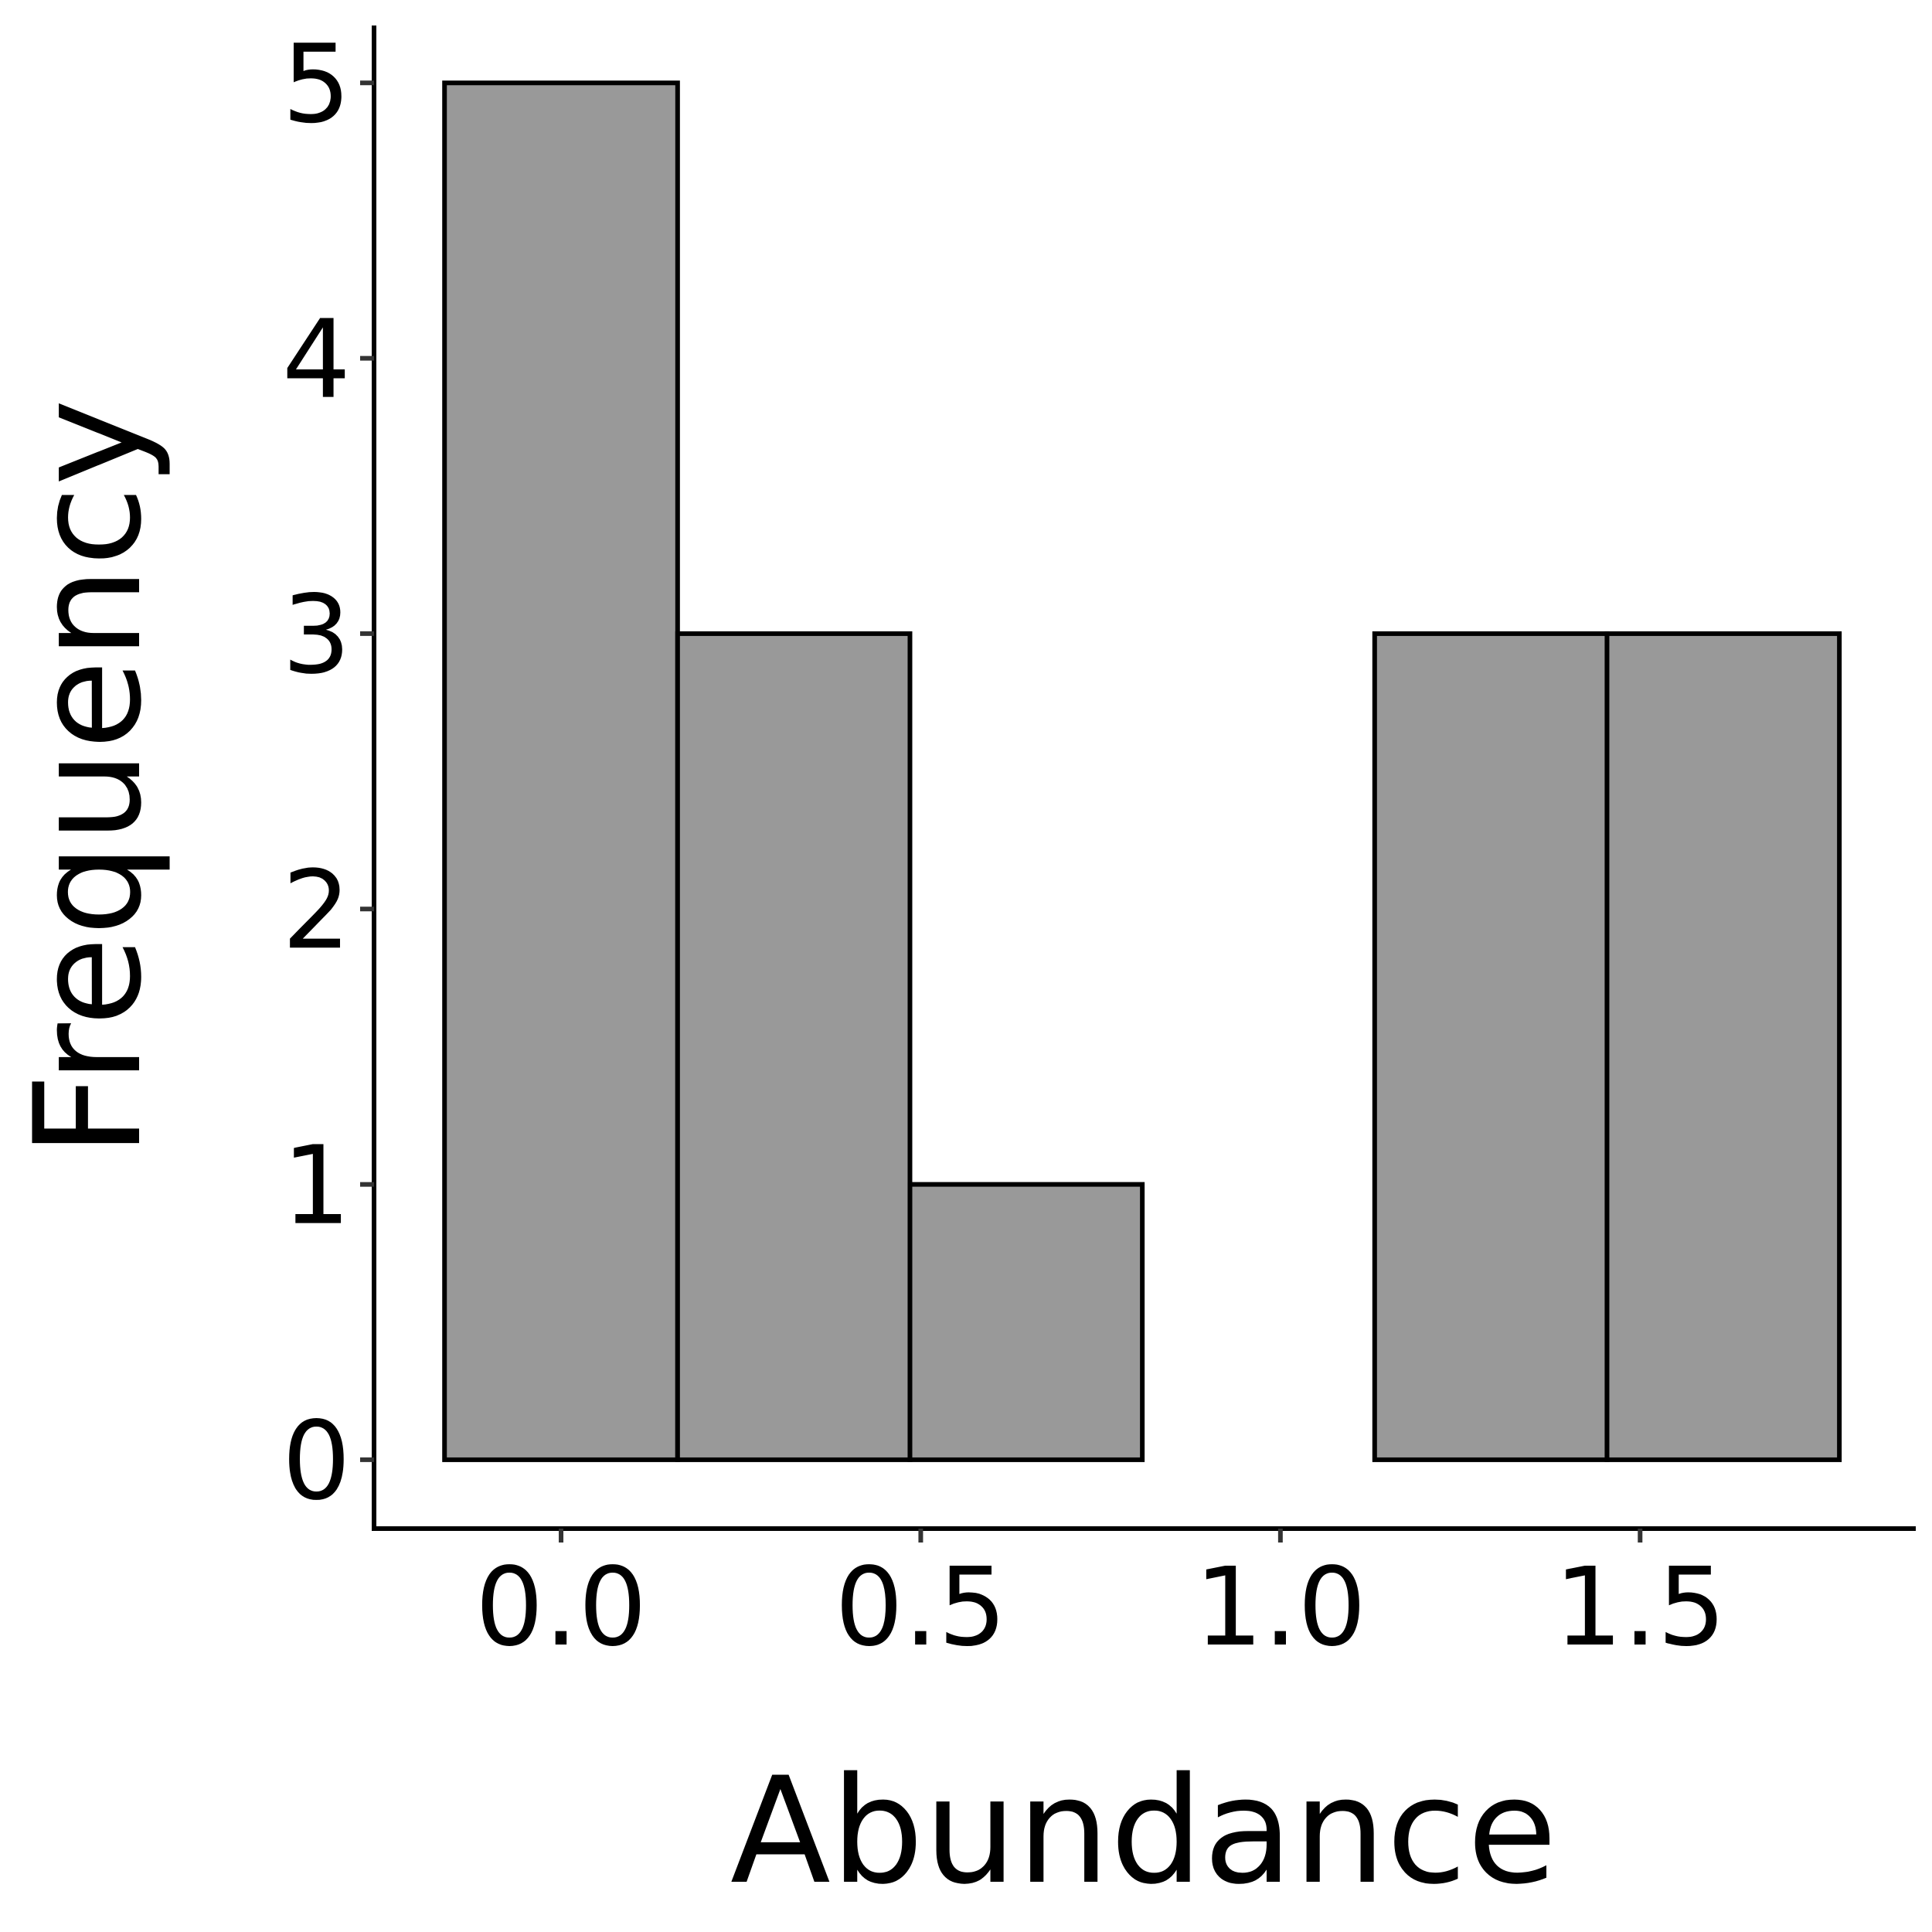 This screenshot has height=1932, width=1932. I want to click on x-tick-label-0: 0.0, so click(561, 1608).